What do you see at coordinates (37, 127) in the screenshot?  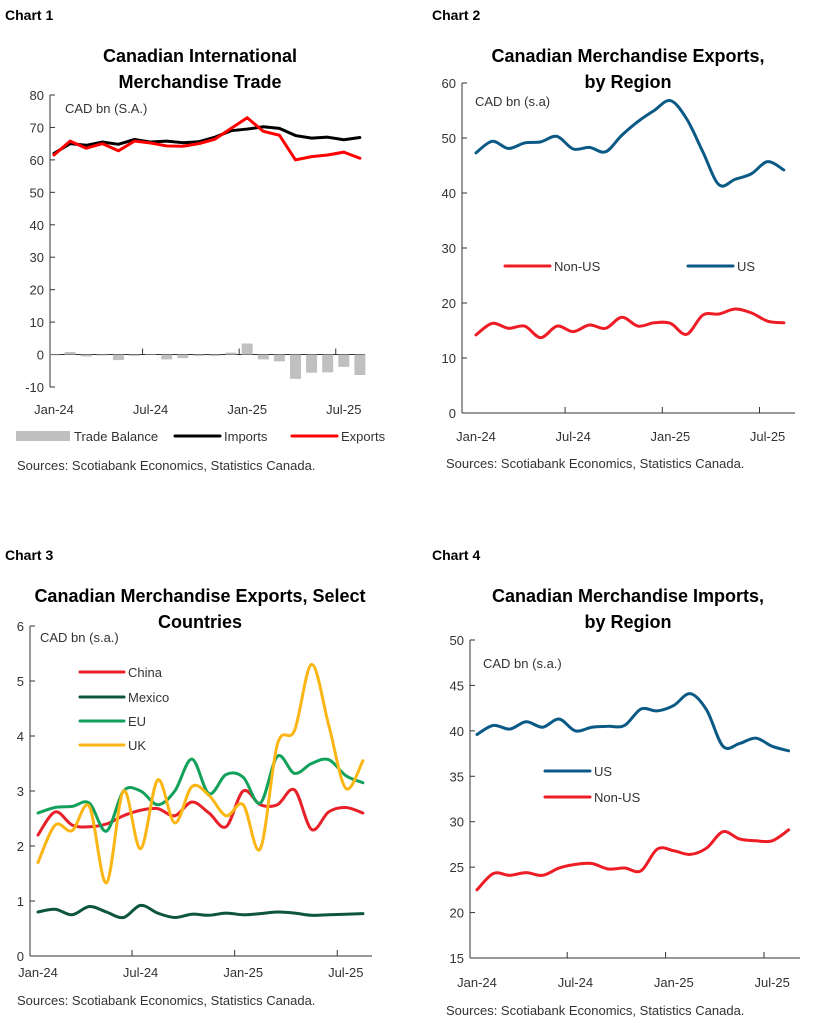 I see `y-tick-label: 70` at bounding box center [37, 127].